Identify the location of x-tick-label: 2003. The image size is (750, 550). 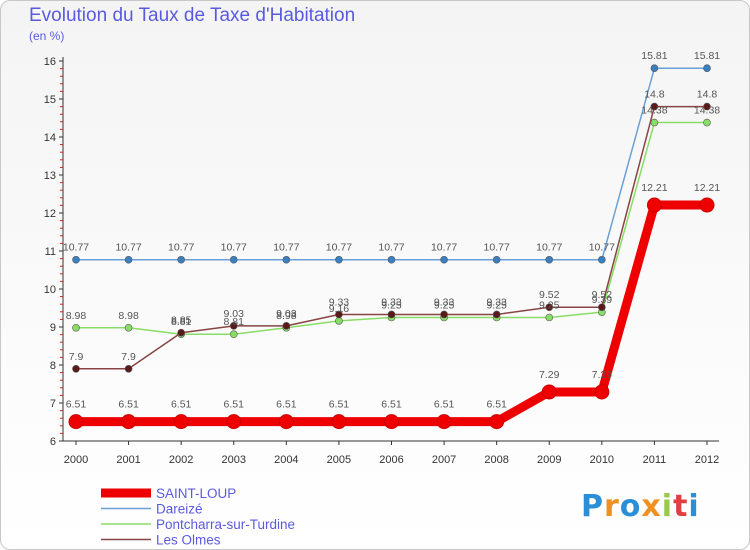
(234, 460).